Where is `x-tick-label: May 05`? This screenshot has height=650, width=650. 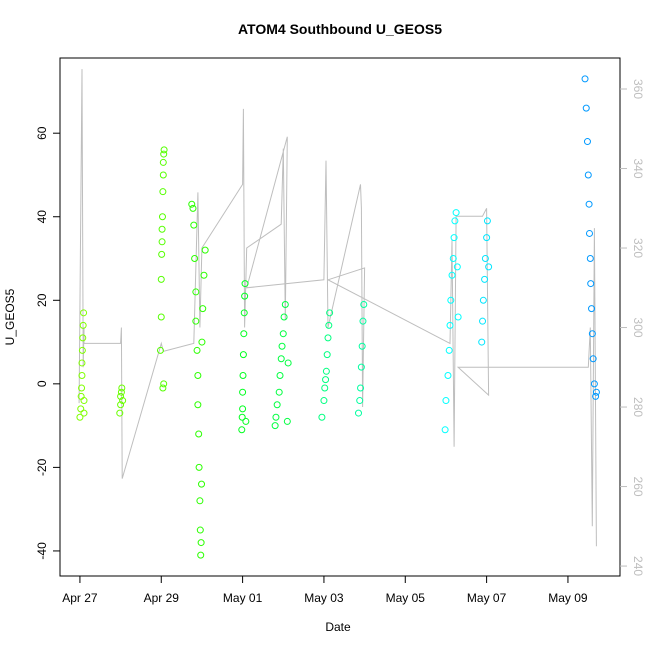 x-tick-label: May 05 is located at coordinates (406, 598).